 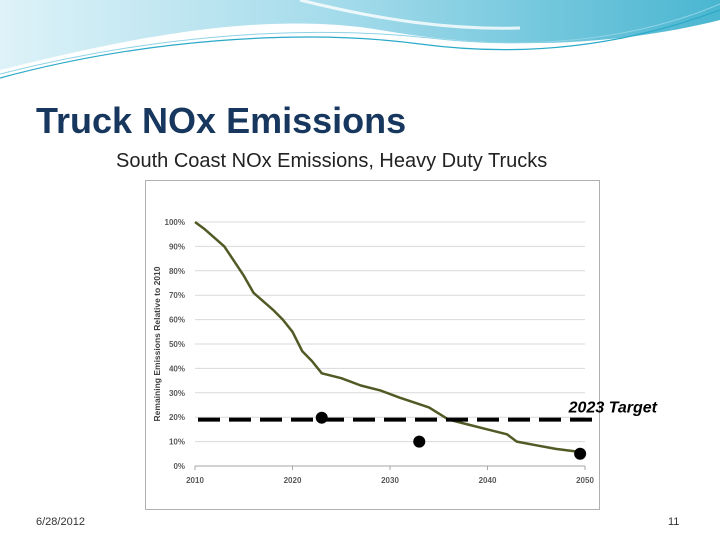 I want to click on header-banner, so click(x=360, y=39).